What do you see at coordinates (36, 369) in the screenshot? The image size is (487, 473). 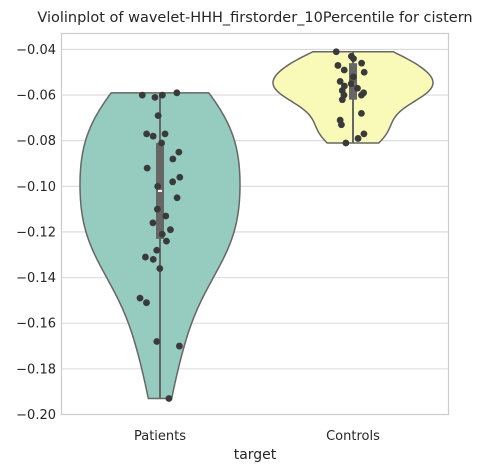 I see `y-tick-label: −0.18` at bounding box center [36, 369].